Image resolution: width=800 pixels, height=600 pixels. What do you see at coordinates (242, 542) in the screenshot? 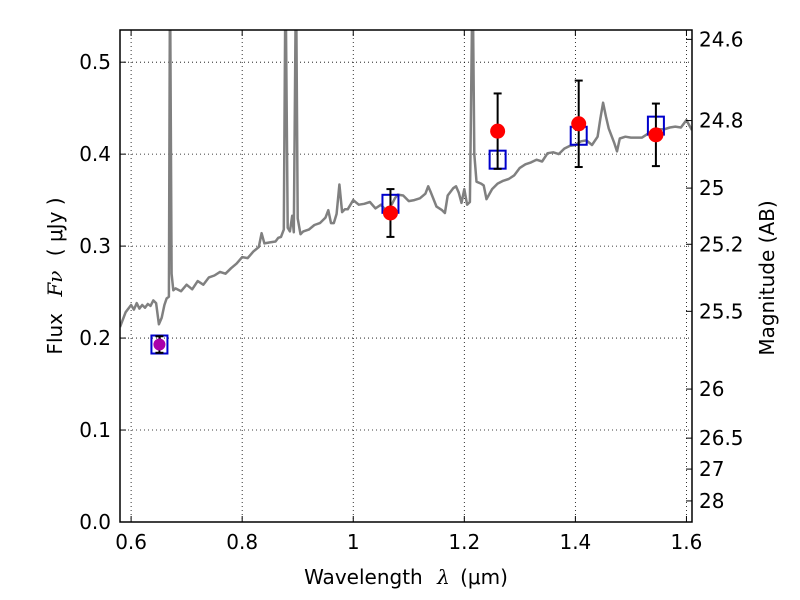
I see `x-tick-label: 0.8` at bounding box center [242, 542].